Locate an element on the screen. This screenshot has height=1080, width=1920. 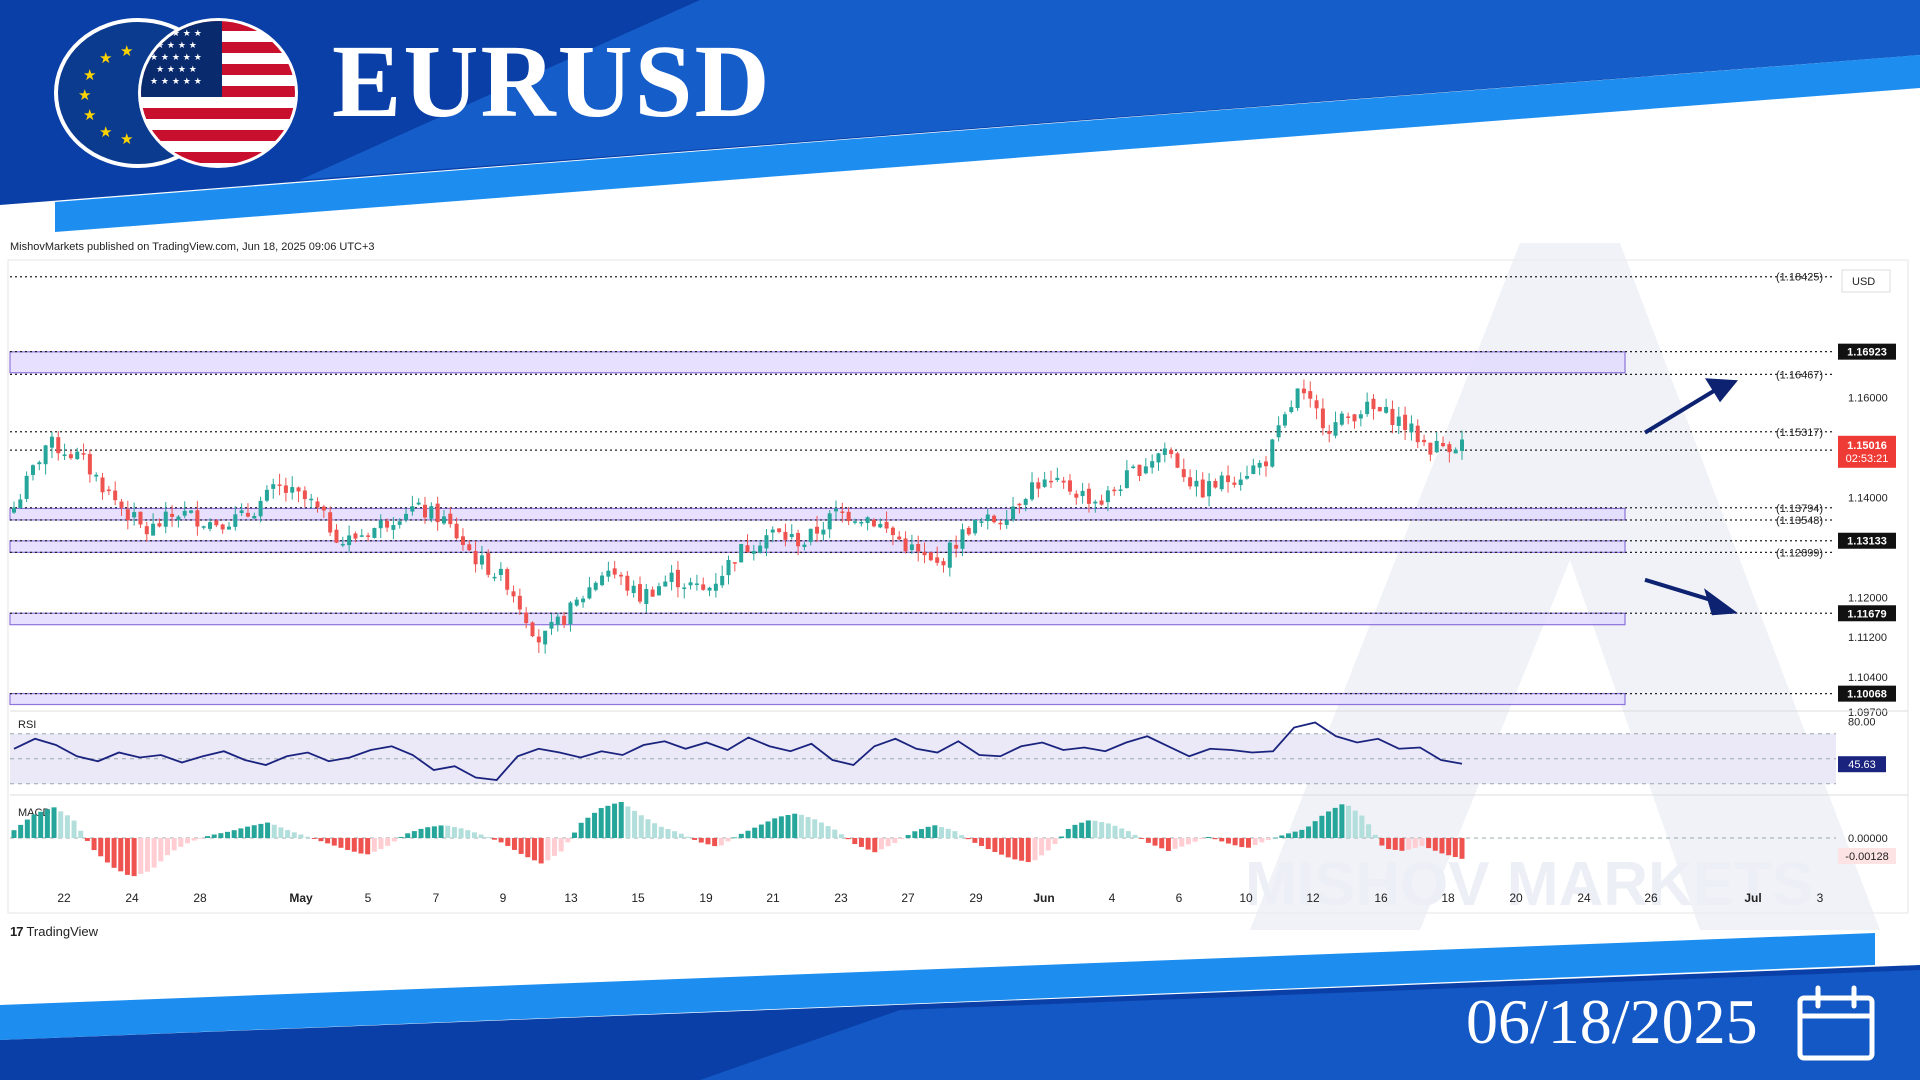
currency-label: USD is located at coordinates (1863, 282).